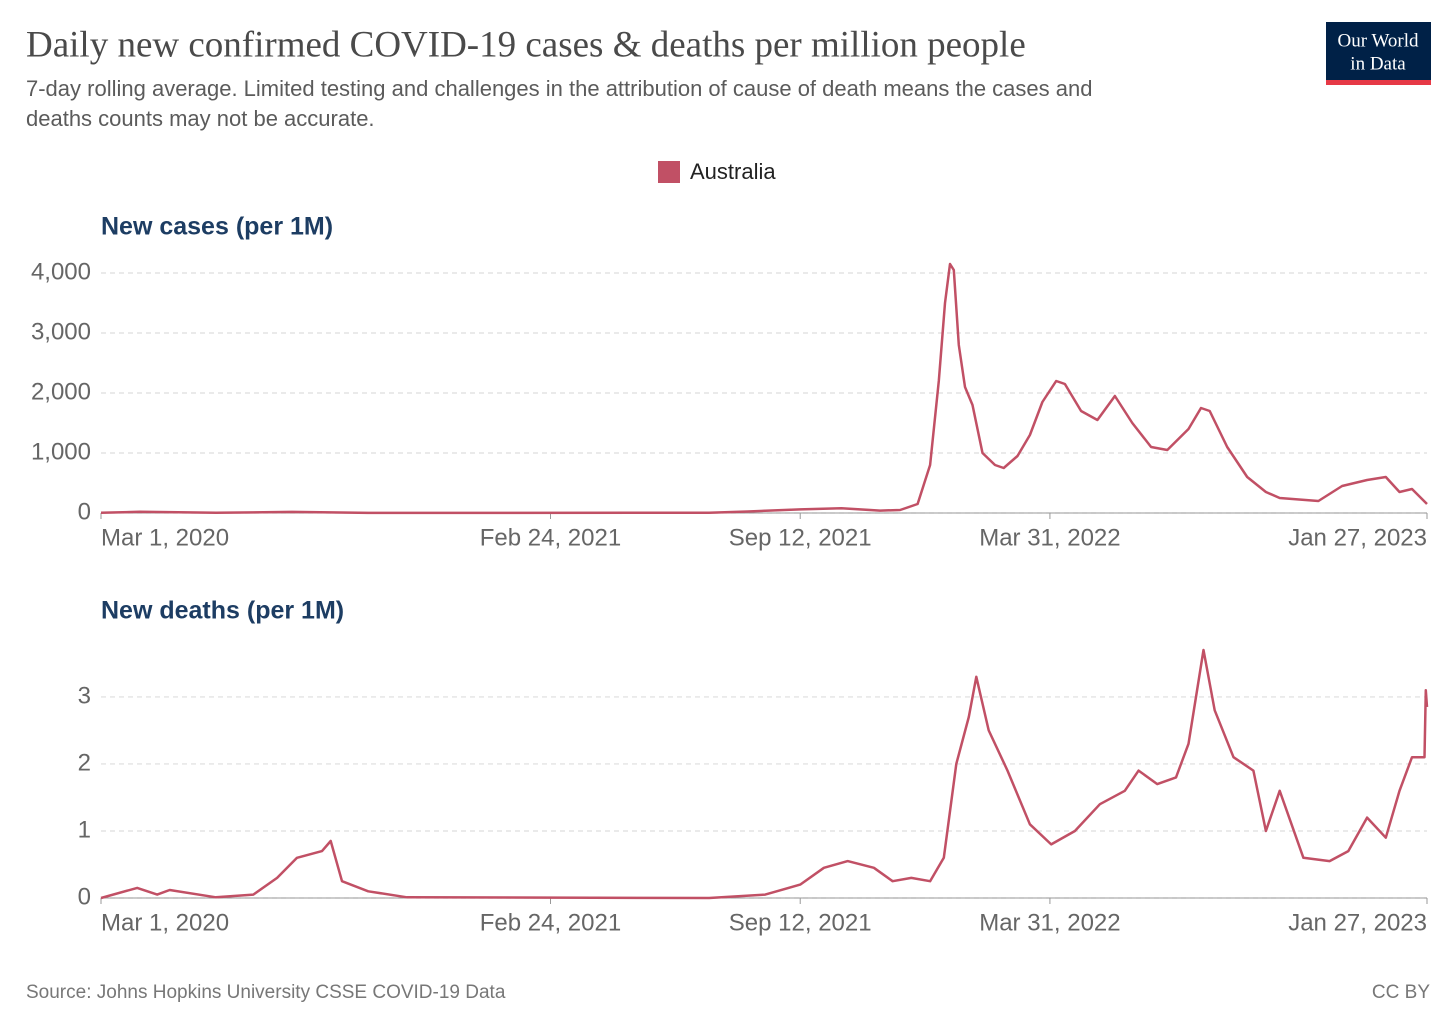 The width and height of the screenshot is (1456, 1033). What do you see at coordinates (84, 829) in the screenshot?
I see `y-tick-label: 1` at bounding box center [84, 829].